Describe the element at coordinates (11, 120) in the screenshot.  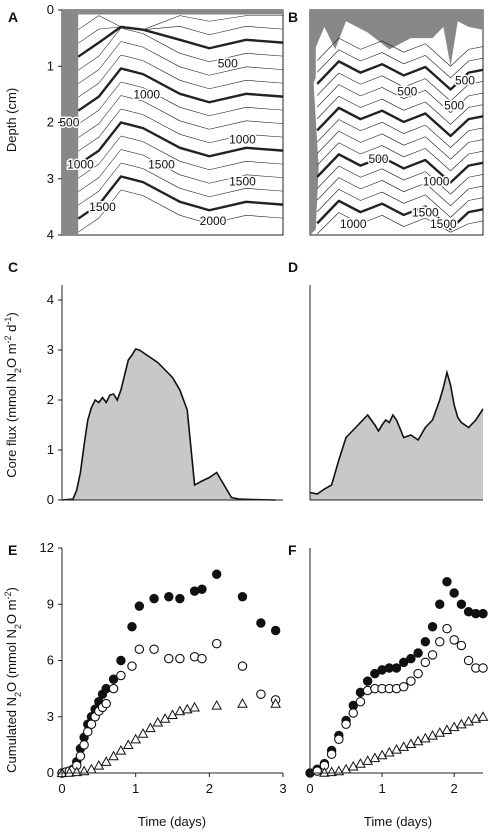
I see `depth-axis-label: Depth (cm)` at that location.